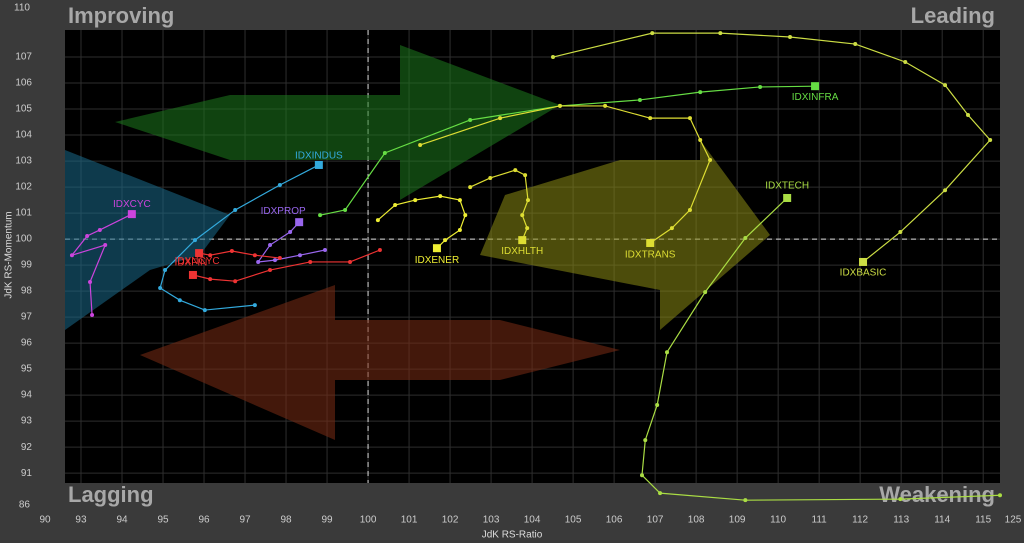 The width and height of the screenshot is (1024, 543). Describe the element at coordinates (532, 520) in the screenshot. I see `x-tick-label: 104` at that location.